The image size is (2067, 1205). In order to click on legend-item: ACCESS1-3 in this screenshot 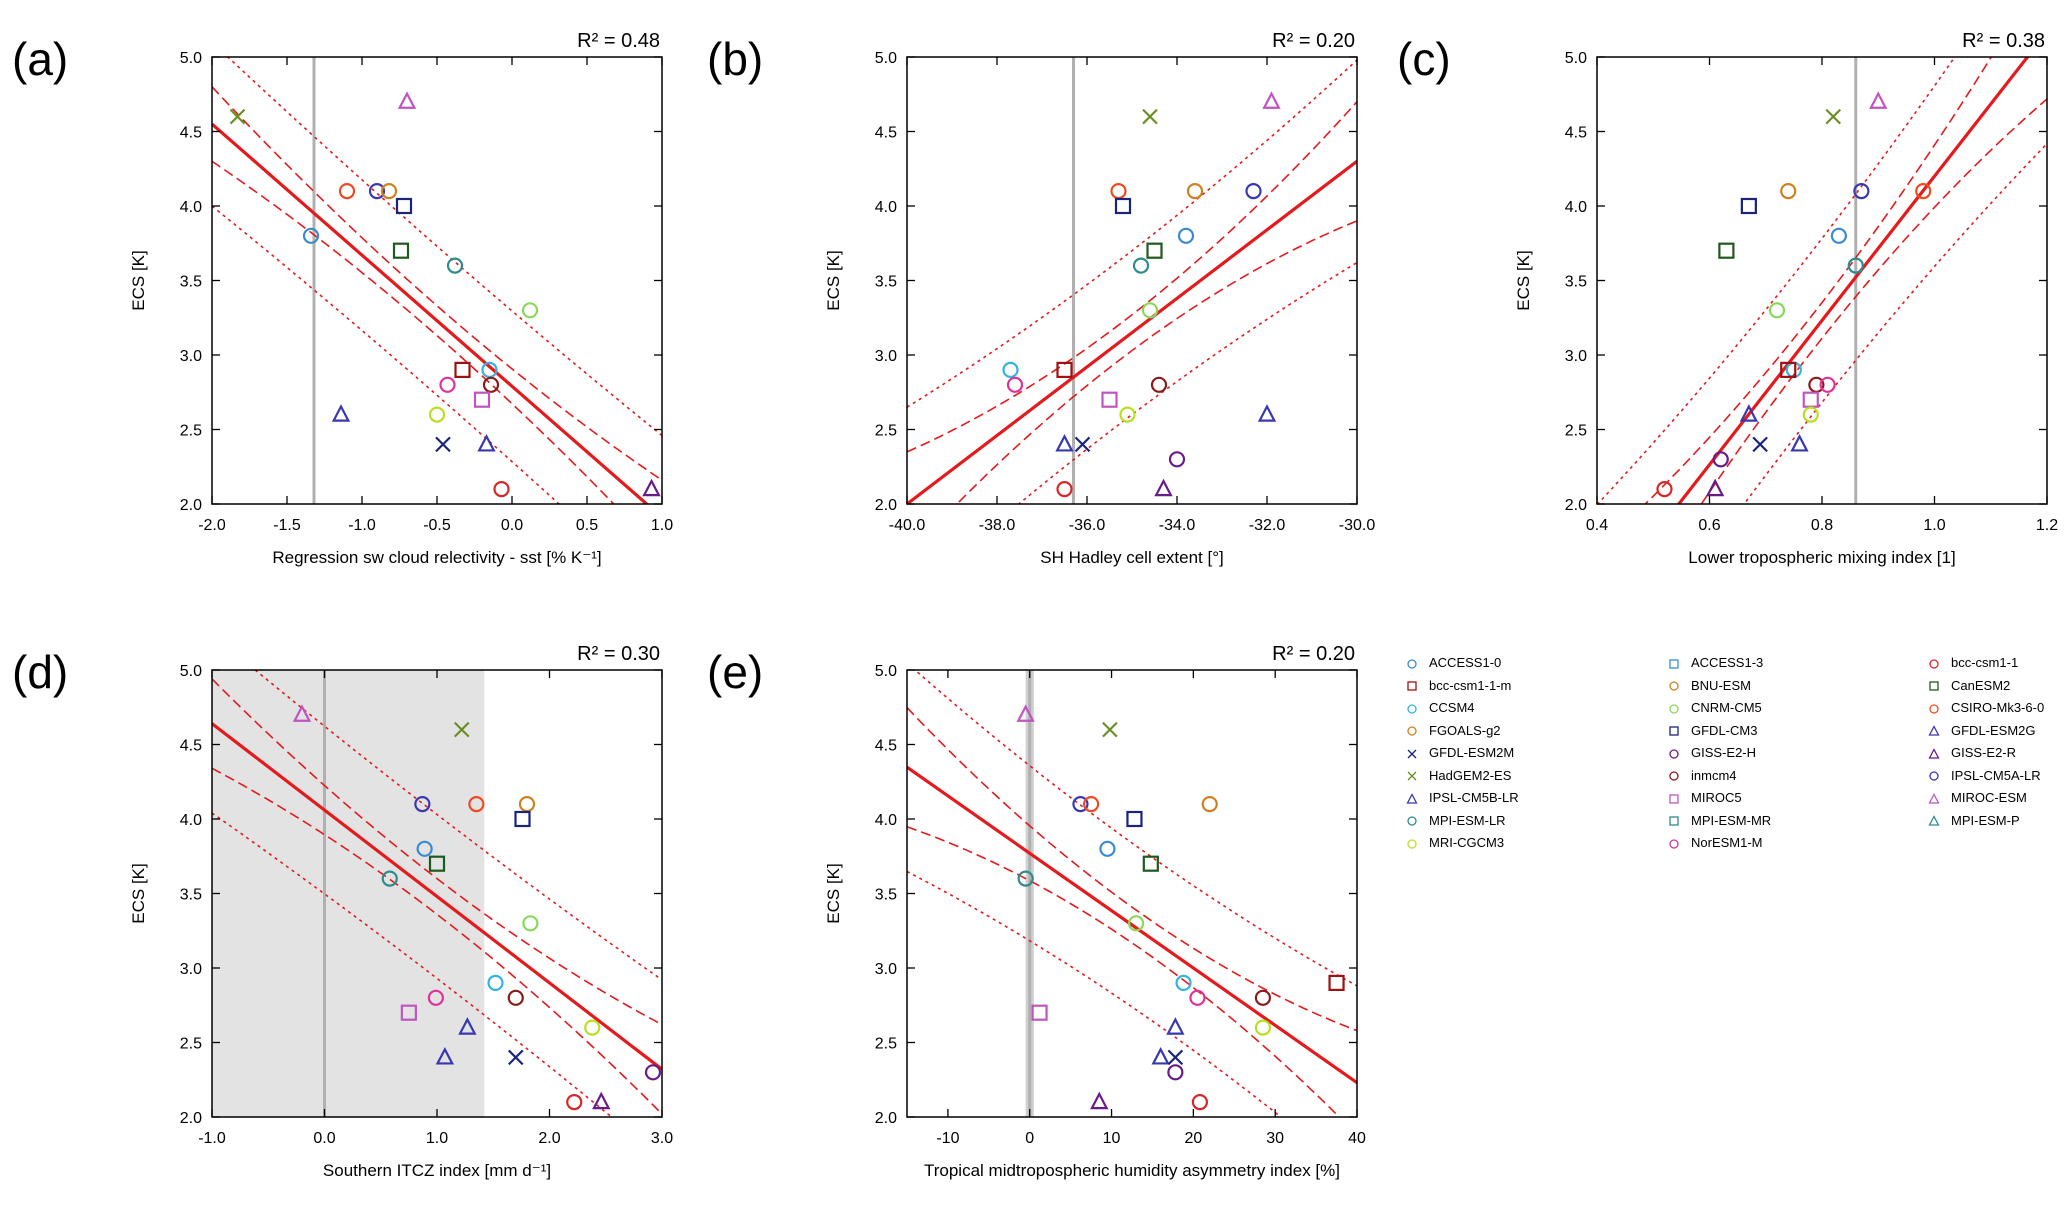, I will do `click(1715, 663)`.